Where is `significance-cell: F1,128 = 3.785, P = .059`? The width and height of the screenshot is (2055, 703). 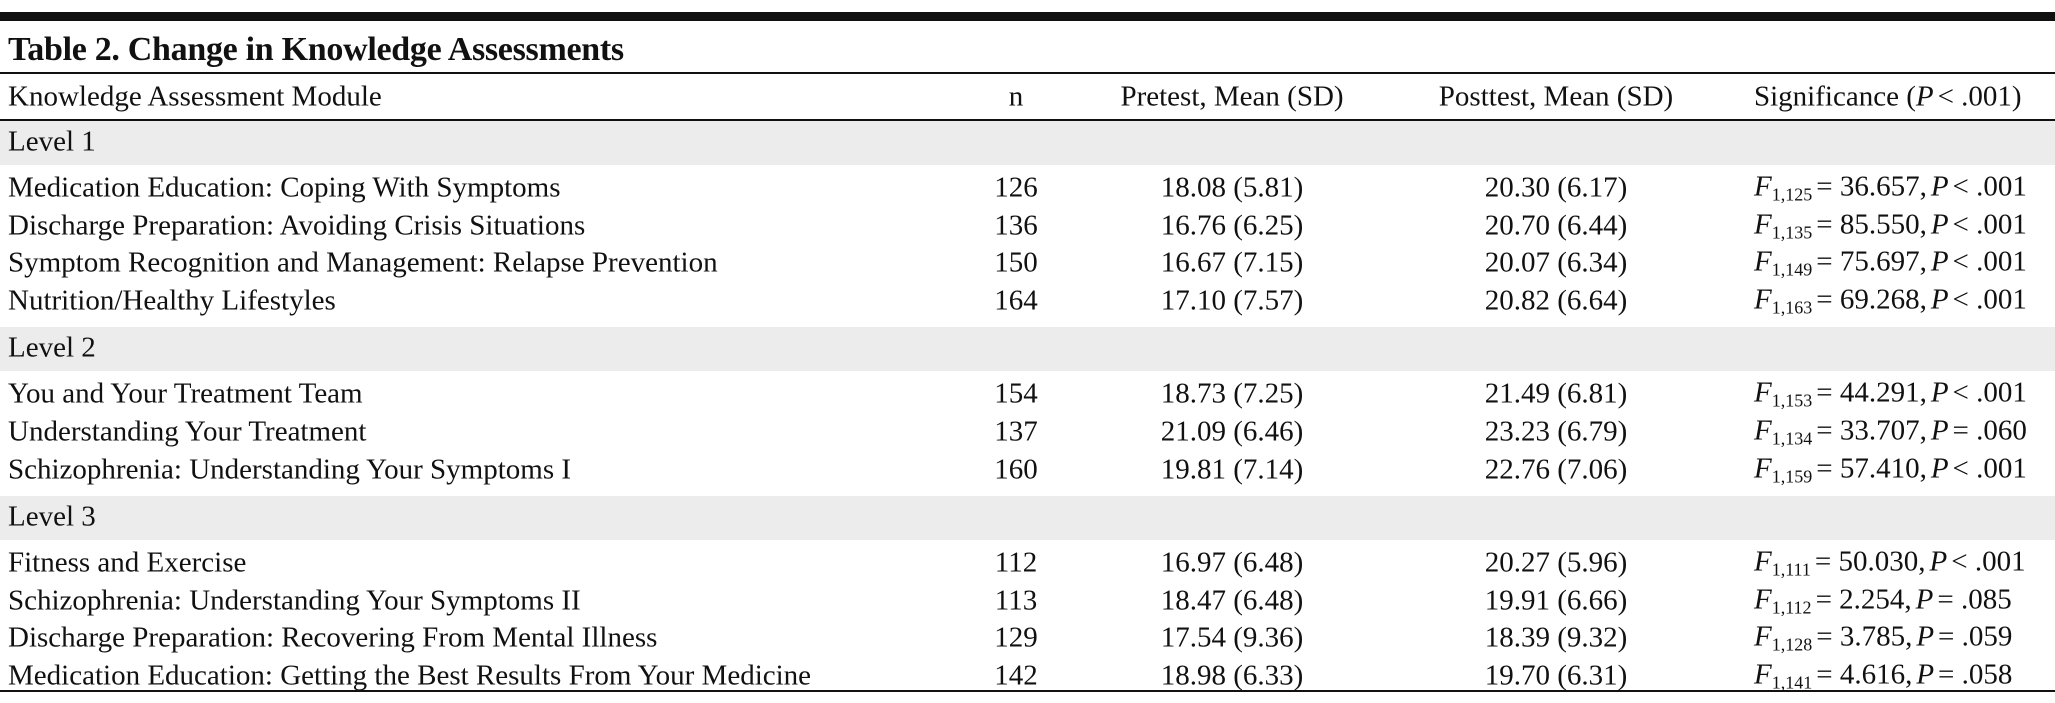
significance-cell: F1,128 = 3.785, P = .059 is located at coordinates (1883, 637).